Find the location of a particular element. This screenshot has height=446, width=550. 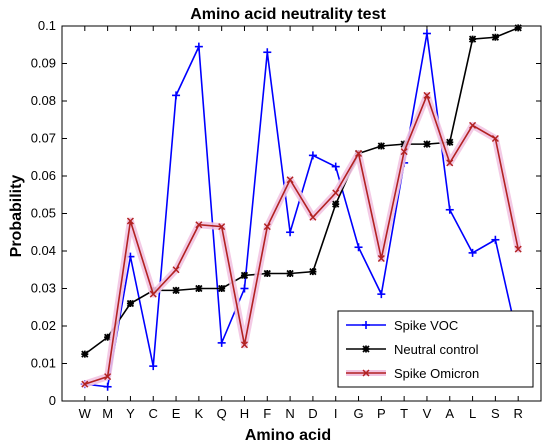

x-tick-label: K is located at coordinates (199, 413).